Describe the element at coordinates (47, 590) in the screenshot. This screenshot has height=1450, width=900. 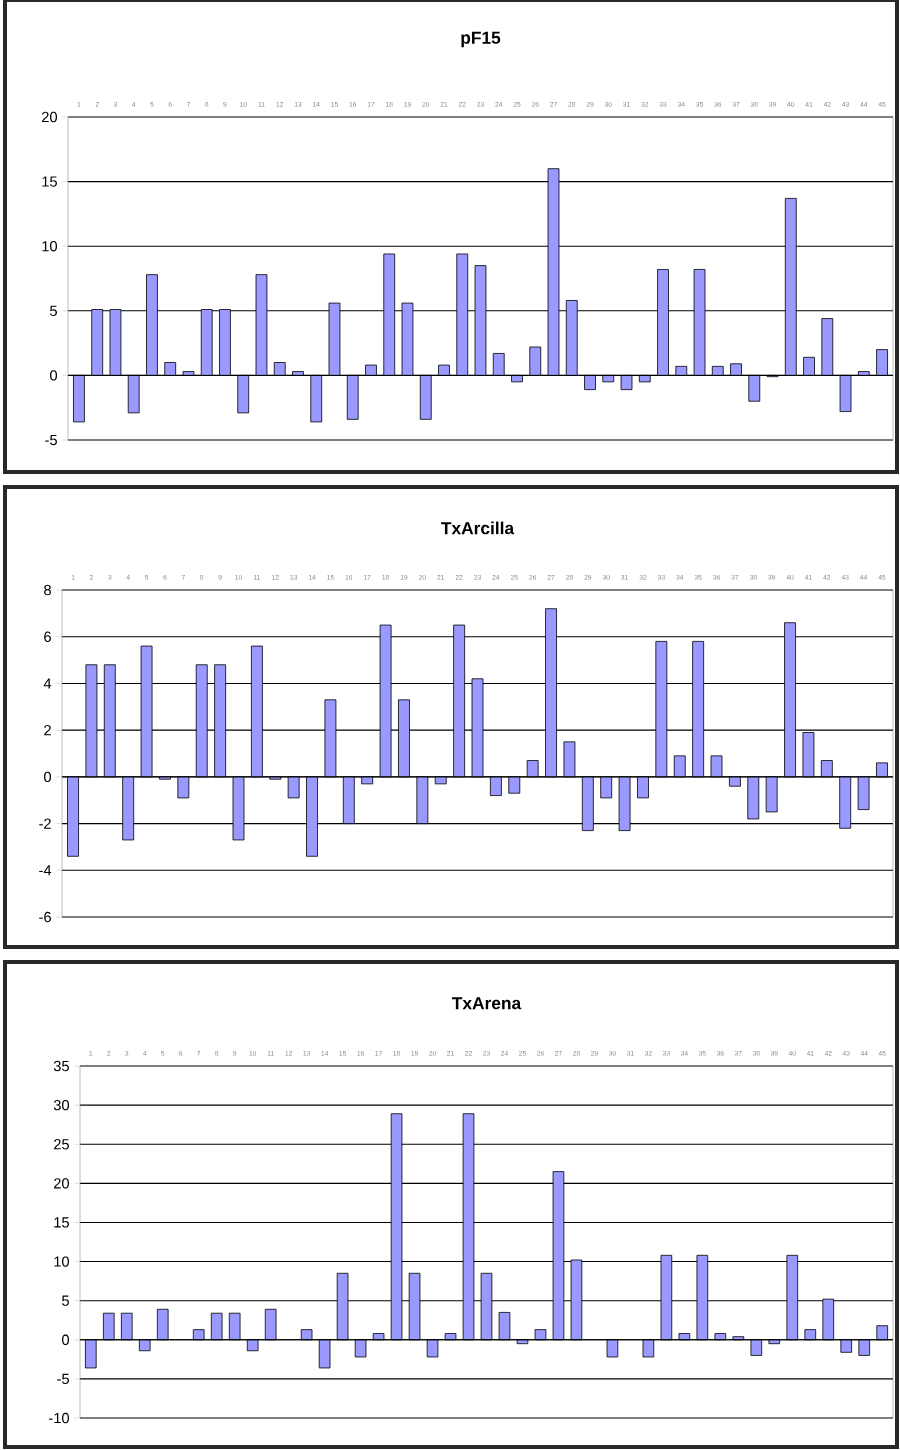
I see `y-tick-label: 8` at that location.